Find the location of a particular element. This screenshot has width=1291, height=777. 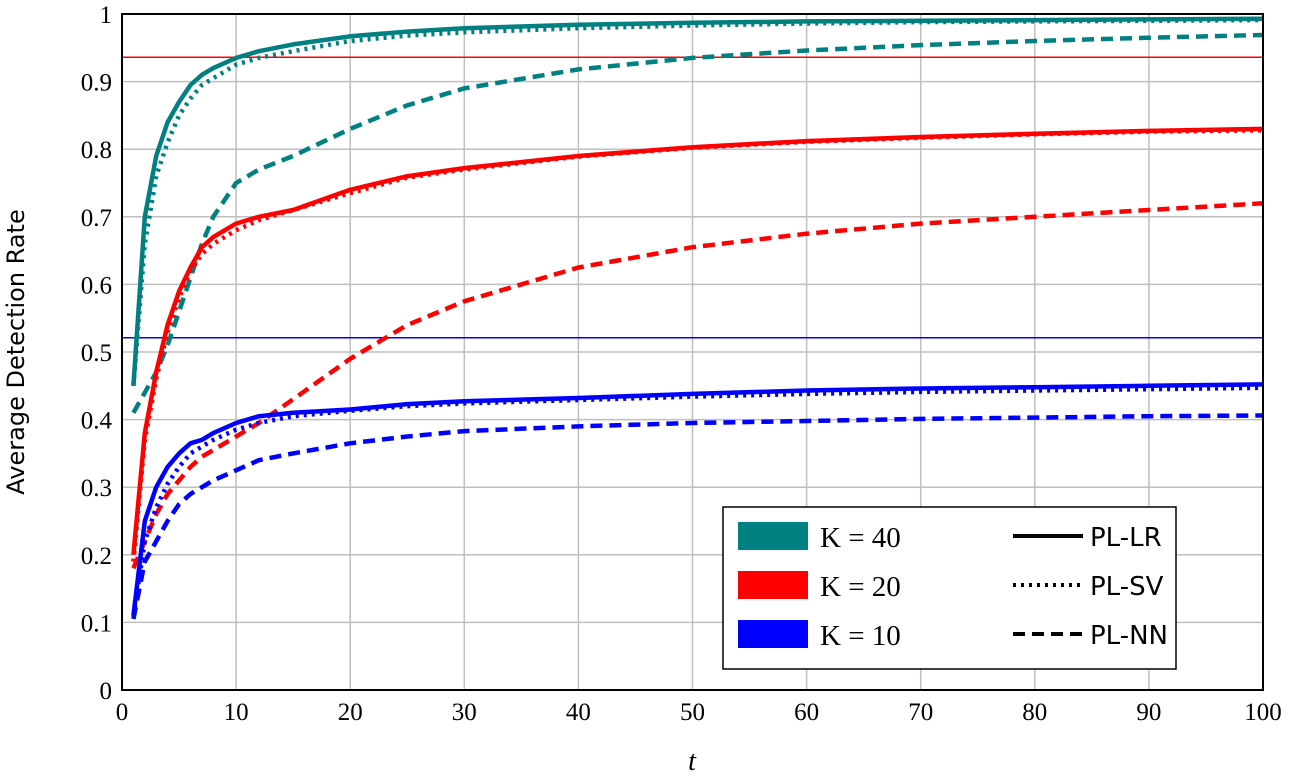

y-tick-label: 0 is located at coordinates (106, 691).